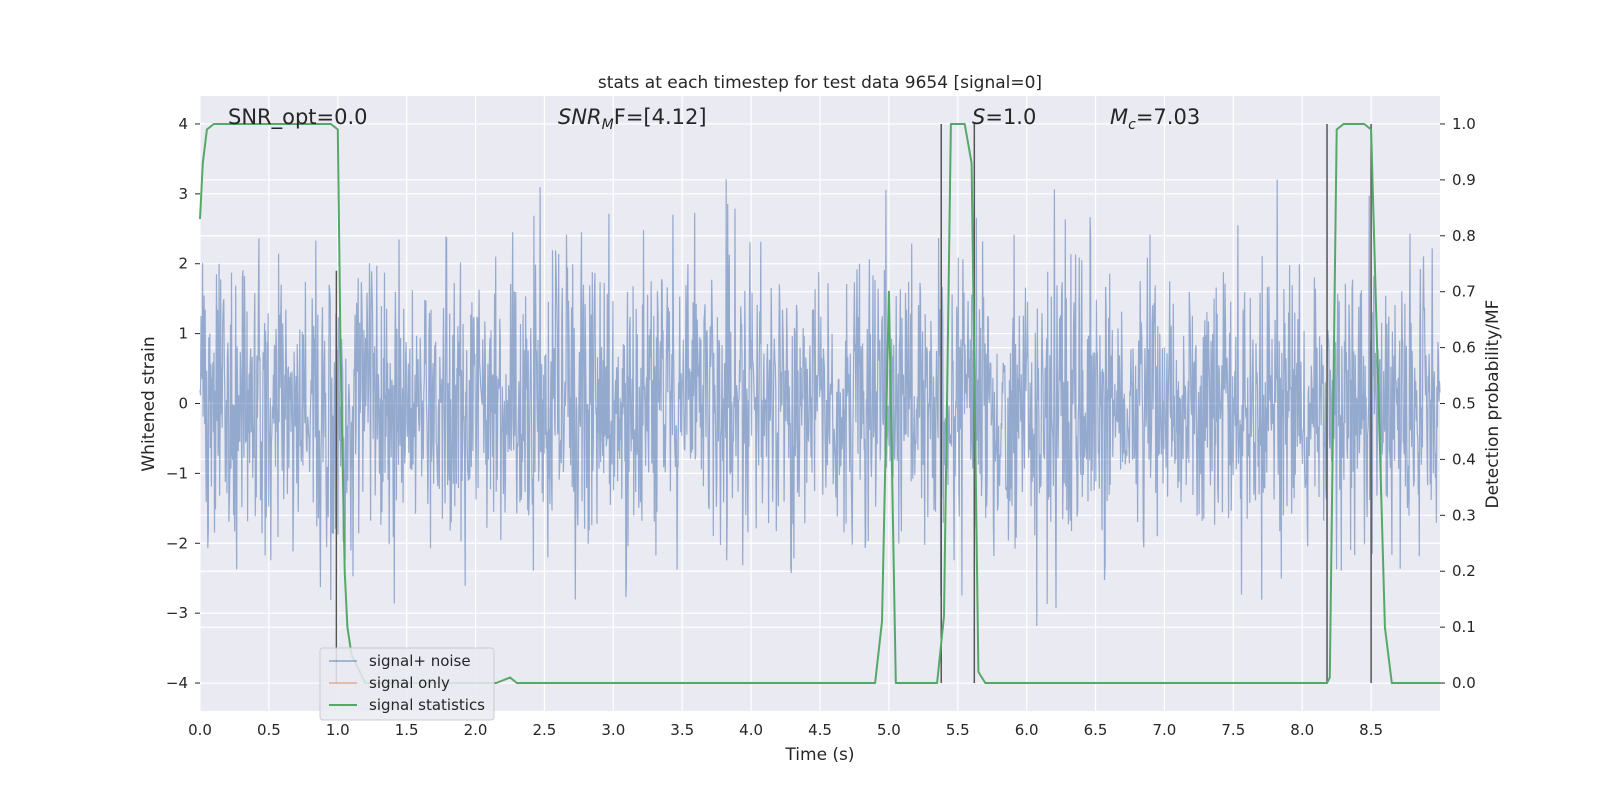 This screenshot has height=800, width=1600. I want to click on y-right-tick-label: 0.4, so click(1464, 459).